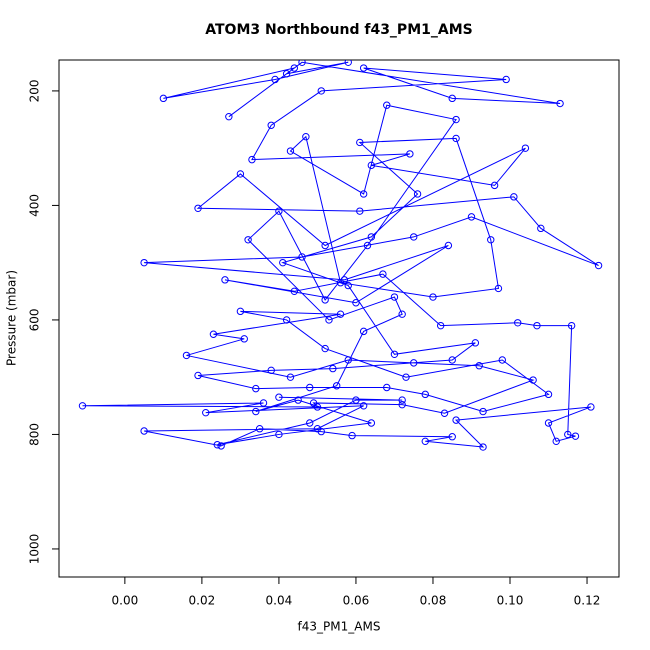 The width and height of the screenshot is (650, 650). Describe the element at coordinates (338, 30) in the screenshot. I see `chart-title: ATOM3 Northbound f43_PM1_AMS` at that location.